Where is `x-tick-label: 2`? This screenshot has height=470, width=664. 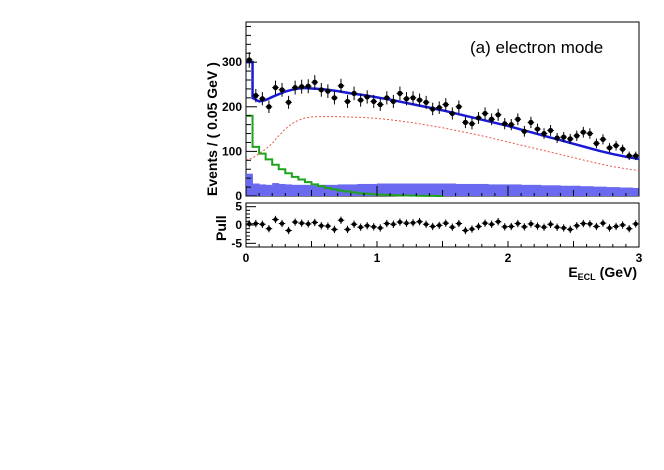
x-tick-label: 2 is located at coordinates (508, 258).